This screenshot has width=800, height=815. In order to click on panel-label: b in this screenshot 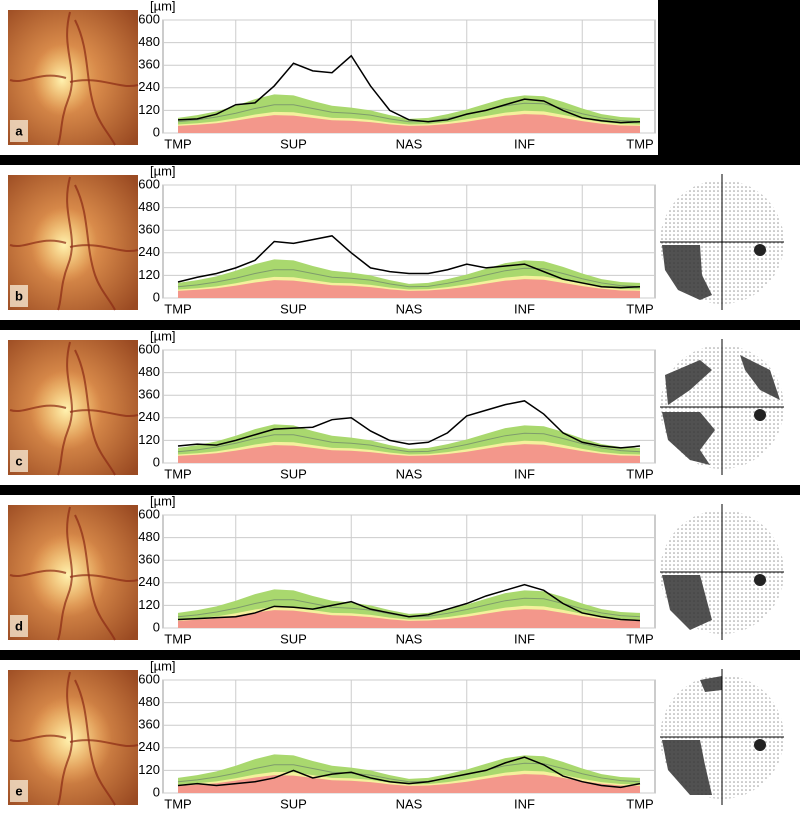, I will do `click(19, 295)`.